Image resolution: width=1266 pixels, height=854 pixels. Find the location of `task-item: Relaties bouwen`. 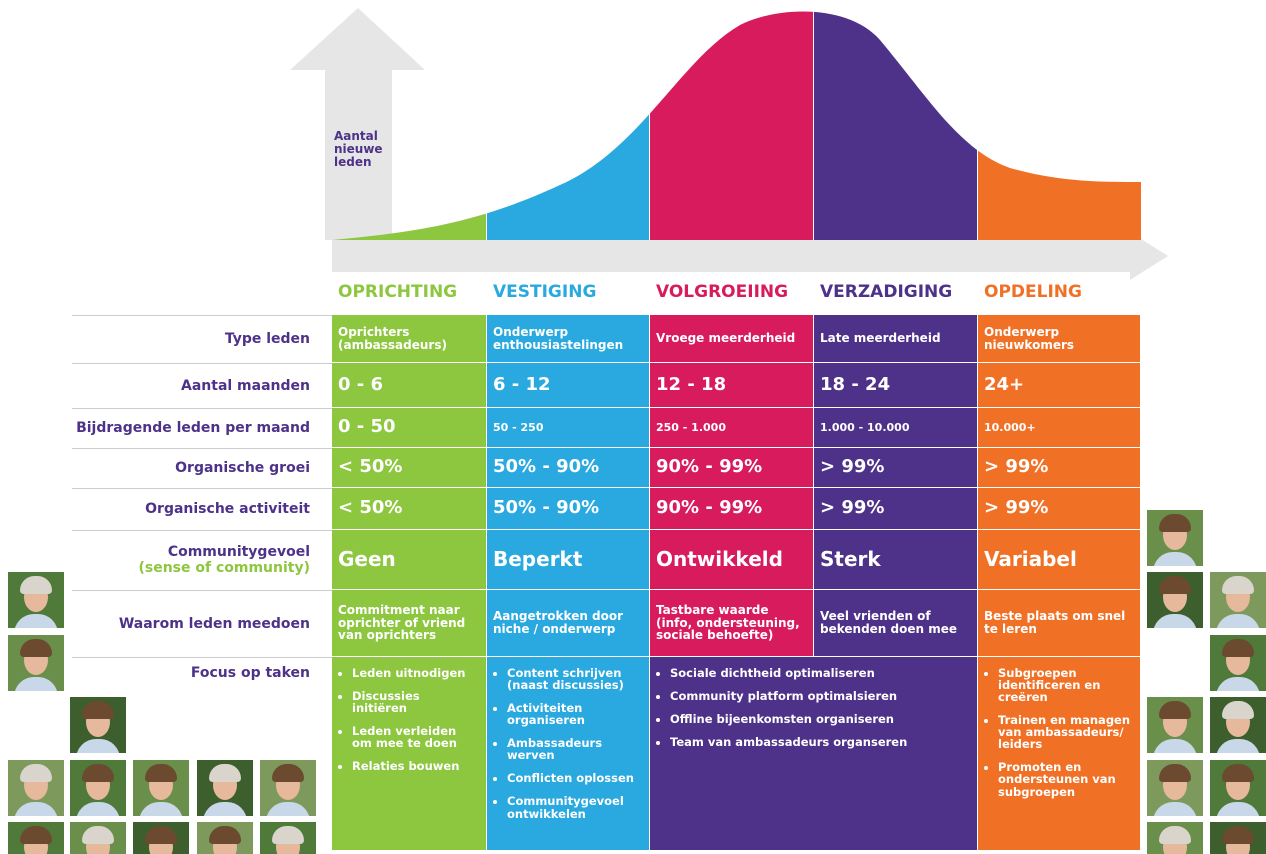

task-item: Relaties bouwen is located at coordinates (415, 766).